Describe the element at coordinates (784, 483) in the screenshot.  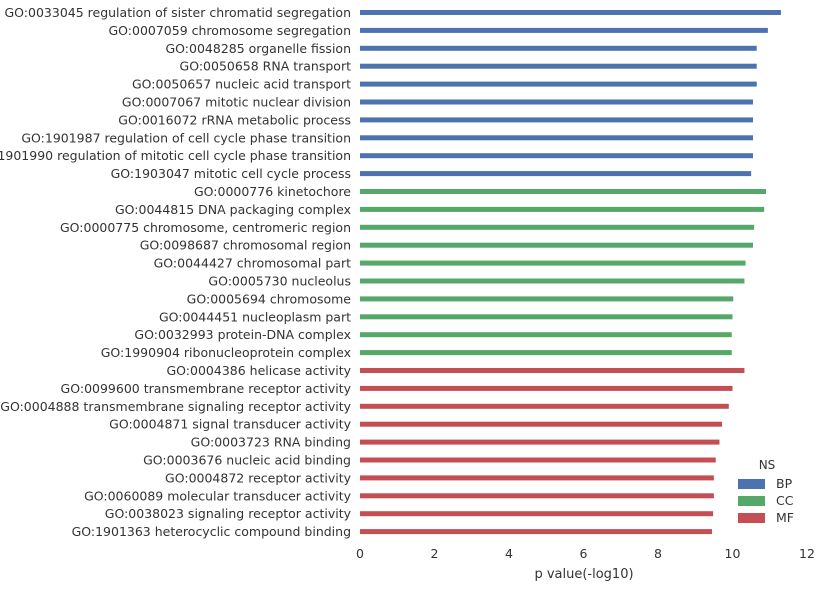
I see `legend-label-bp: BP` at that location.